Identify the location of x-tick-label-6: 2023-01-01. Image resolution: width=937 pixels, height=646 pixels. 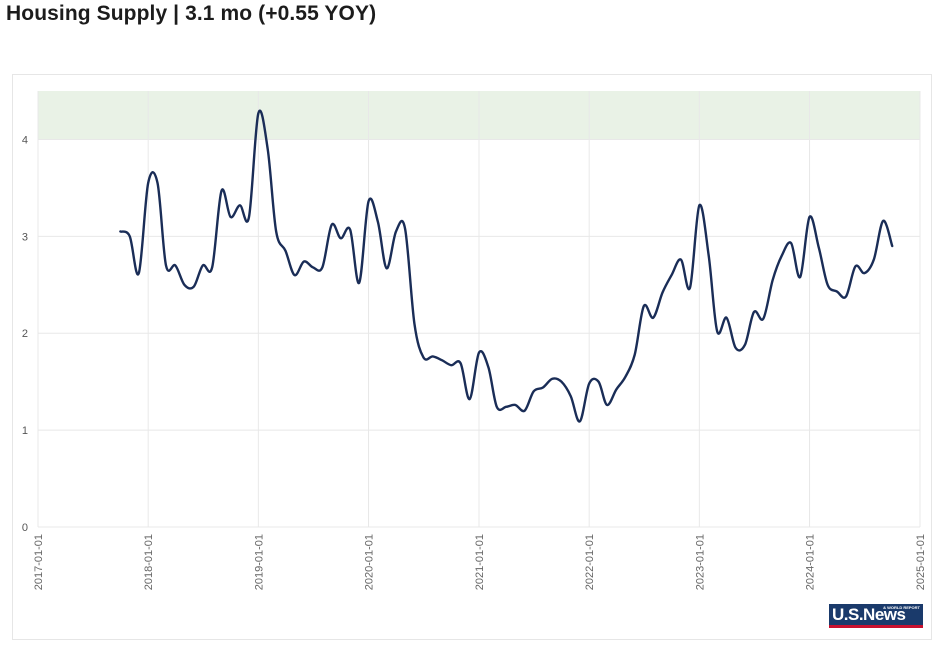
(700, 562).